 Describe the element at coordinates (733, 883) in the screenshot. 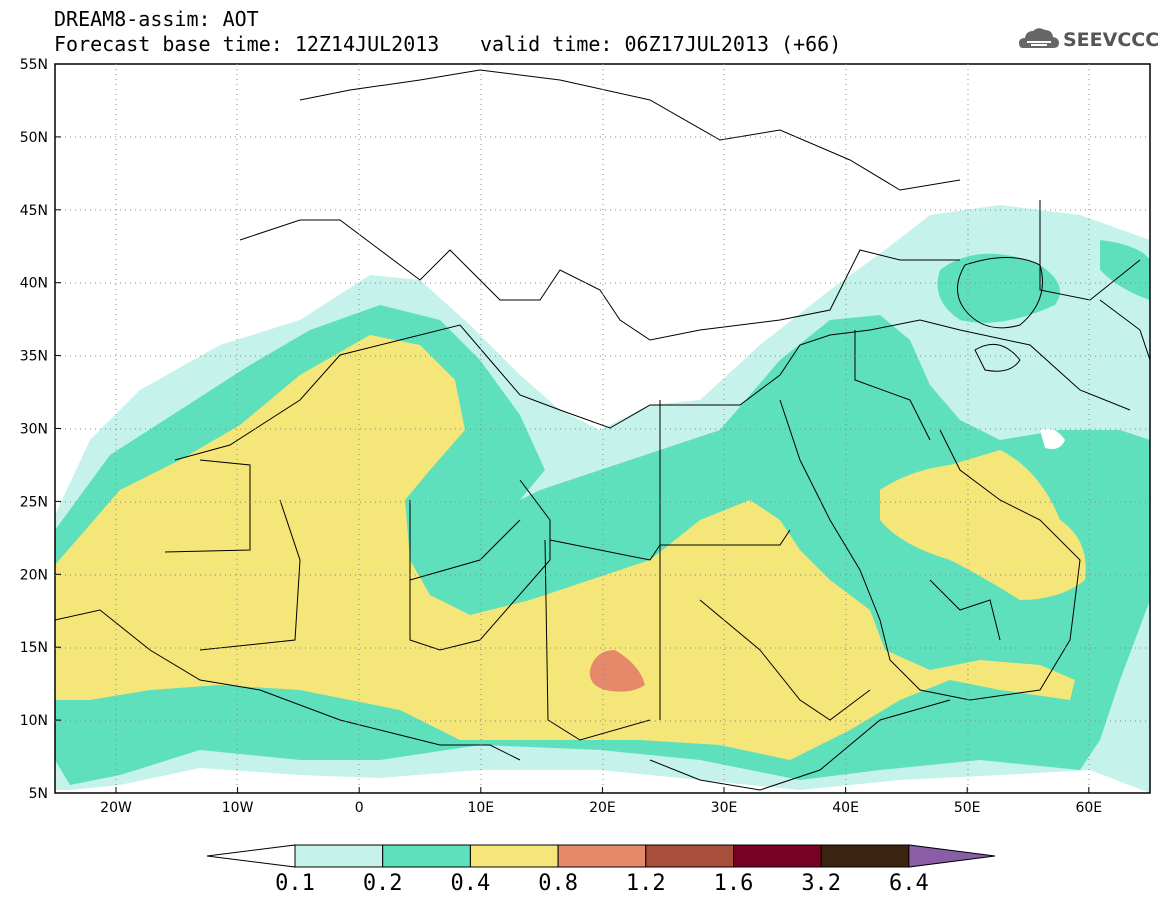

I see `colorbar-label: 1.6` at that location.